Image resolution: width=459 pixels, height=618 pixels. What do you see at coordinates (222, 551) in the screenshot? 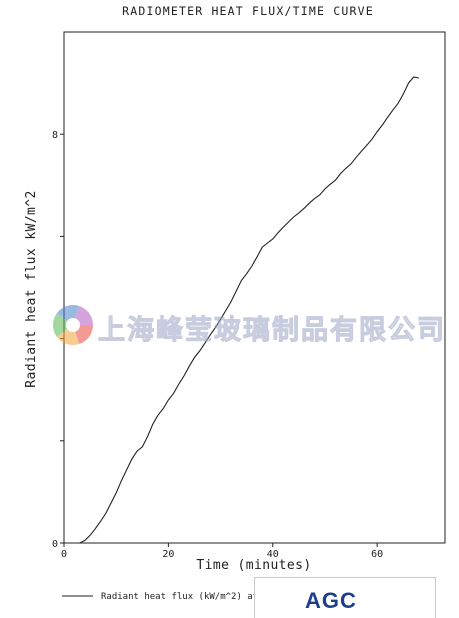
I see `x-axis-ticks: 0 20 40 60` at bounding box center [222, 551].